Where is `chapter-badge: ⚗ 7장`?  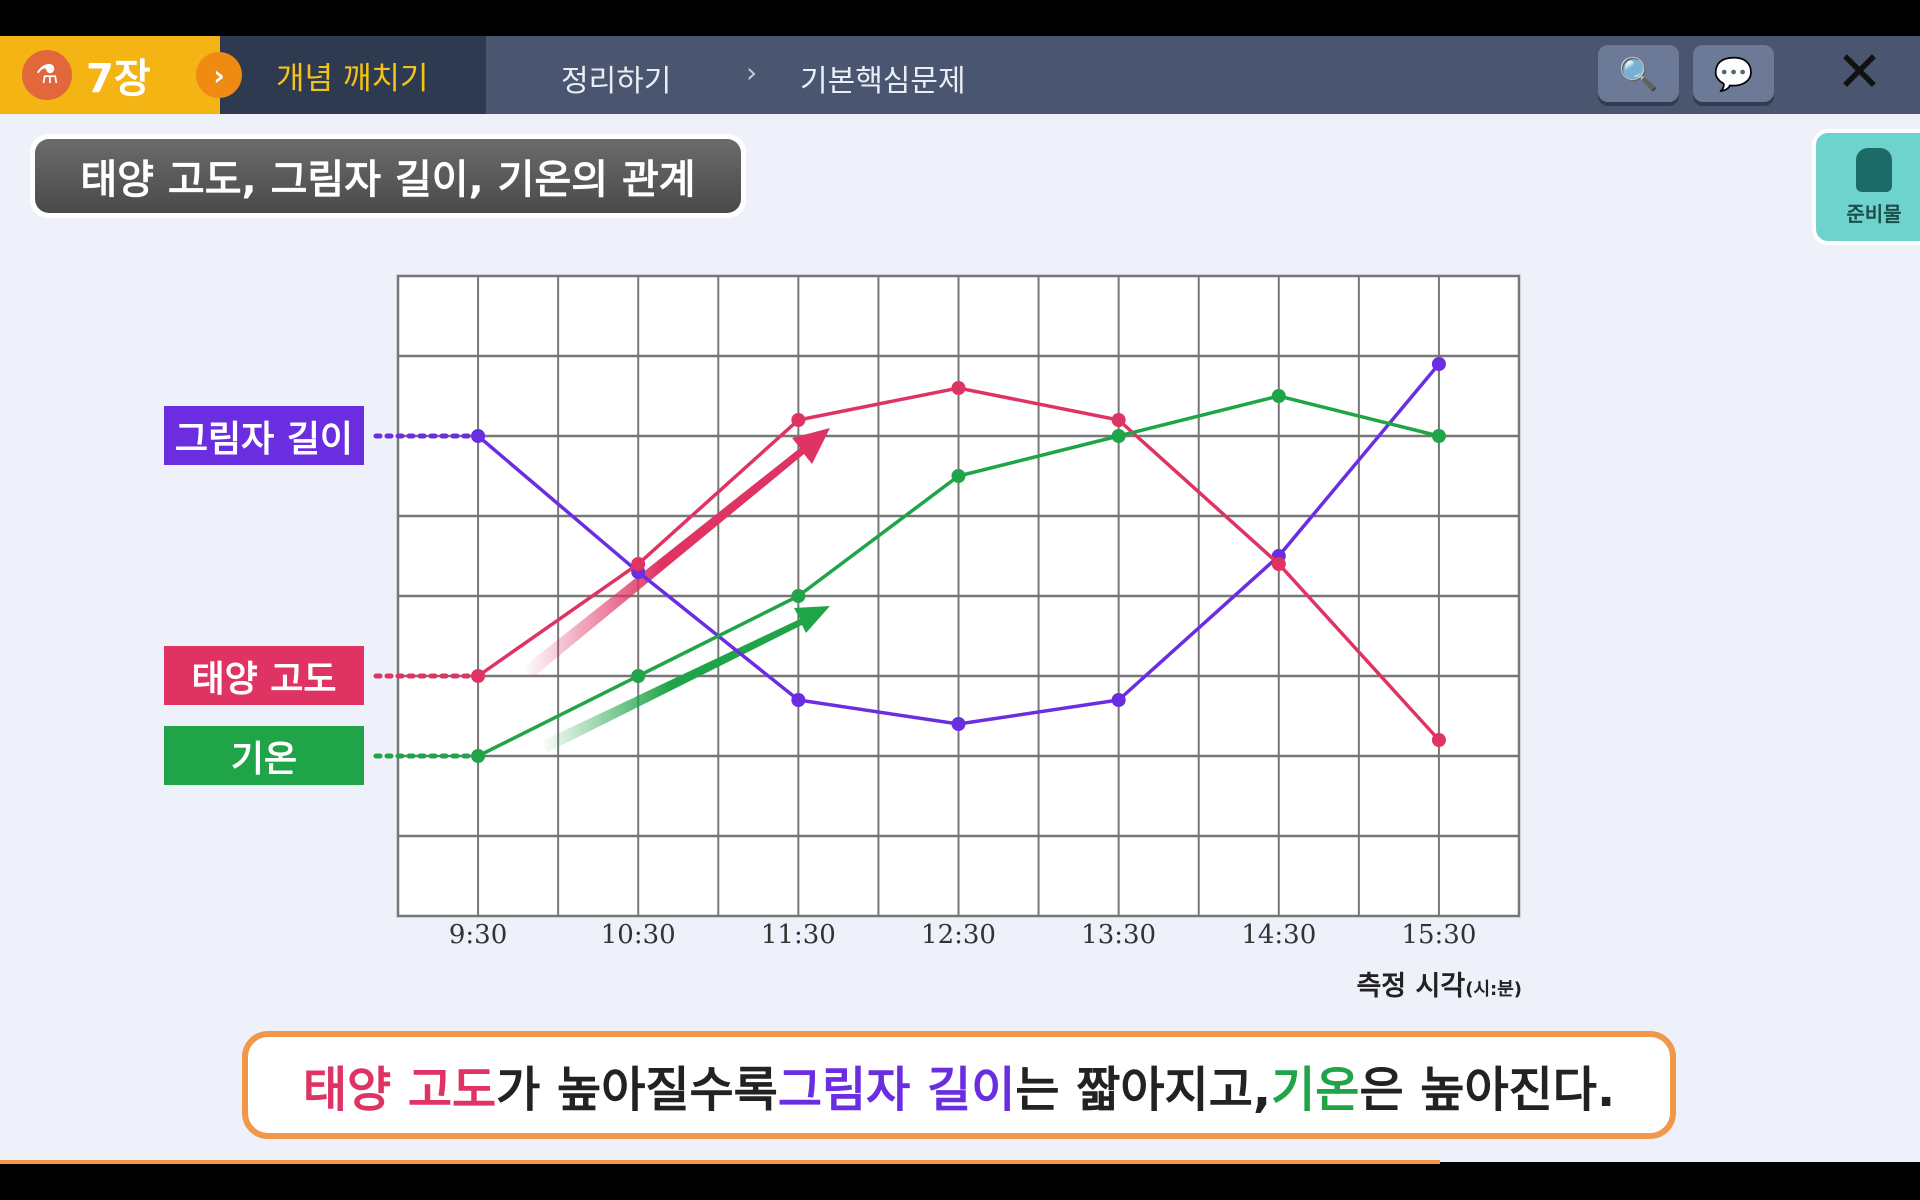
chapter-badge: ⚗ 7장 is located at coordinates (110, 75).